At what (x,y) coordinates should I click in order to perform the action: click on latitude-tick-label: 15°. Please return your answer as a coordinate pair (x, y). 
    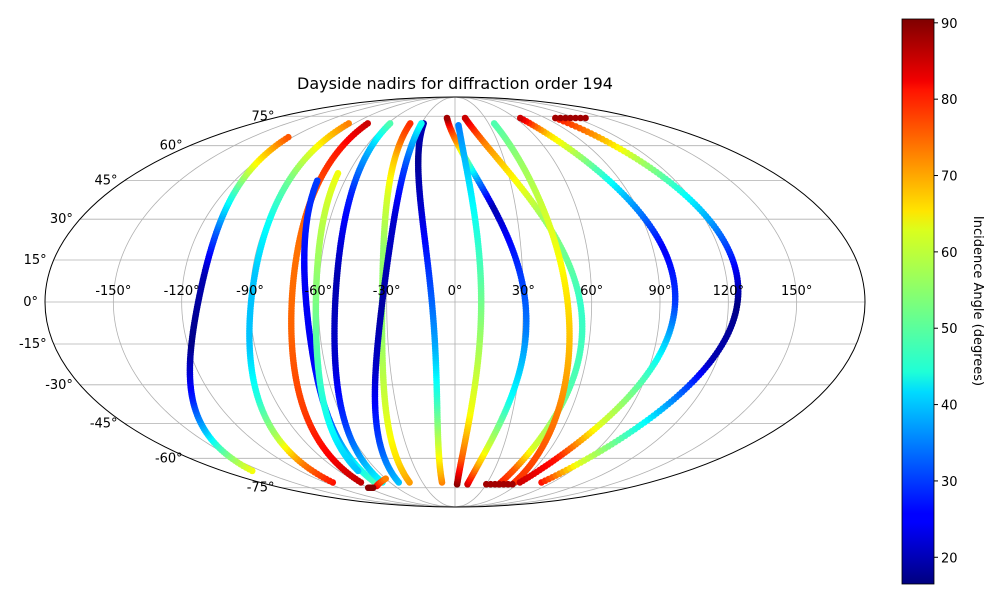
    Looking at the image, I should click on (35, 260).